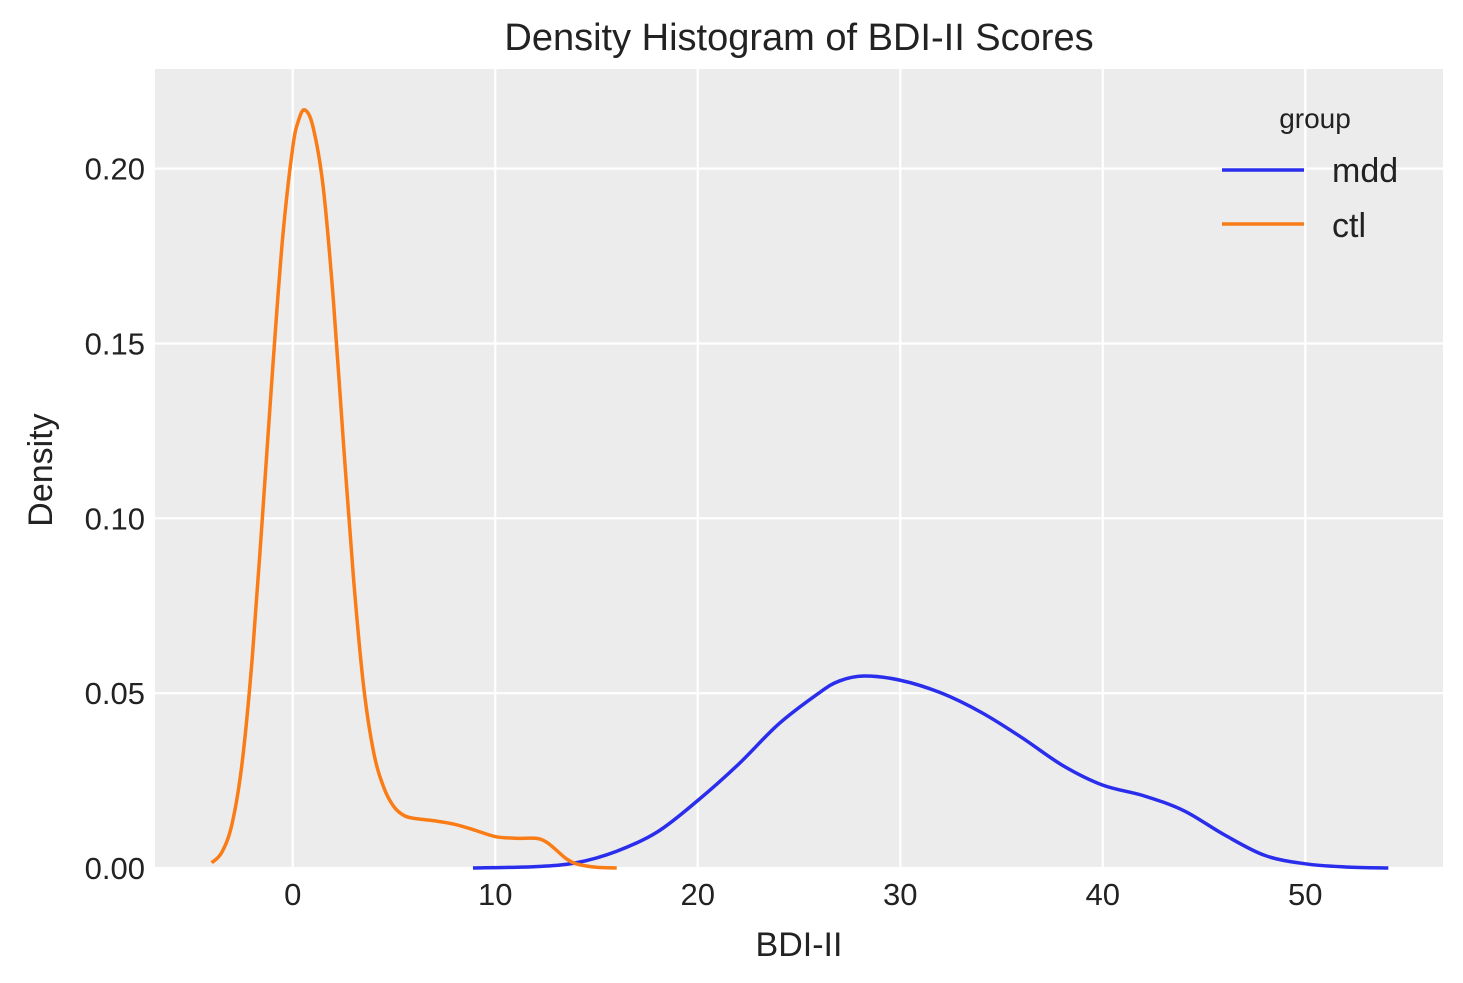 The image size is (1463, 983). I want to click on x-tick-label: 30, so click(900, 894).